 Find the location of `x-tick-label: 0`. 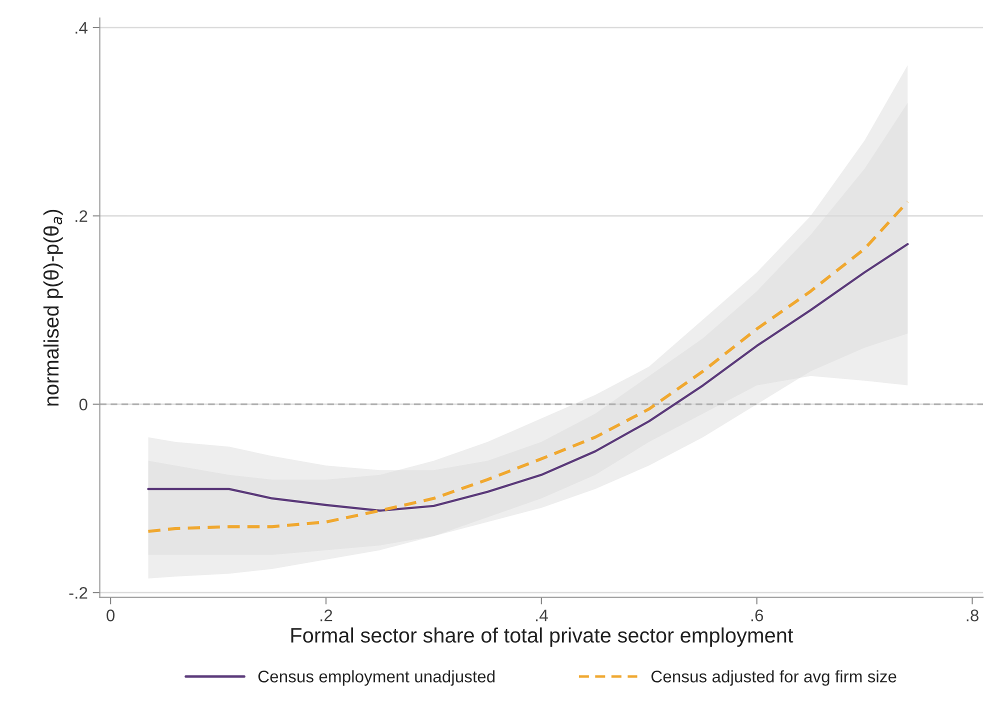

x-tick-label: 0 is located at coordinates (110, 616).